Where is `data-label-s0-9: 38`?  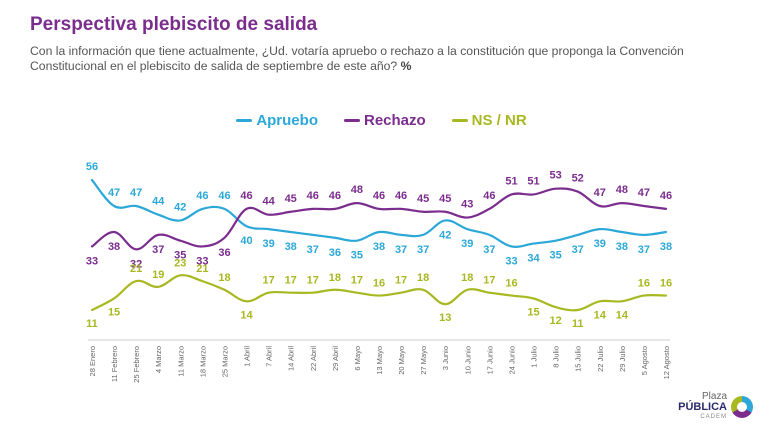
data-label-s0-9: 38 is located at coordinates (291, 247).